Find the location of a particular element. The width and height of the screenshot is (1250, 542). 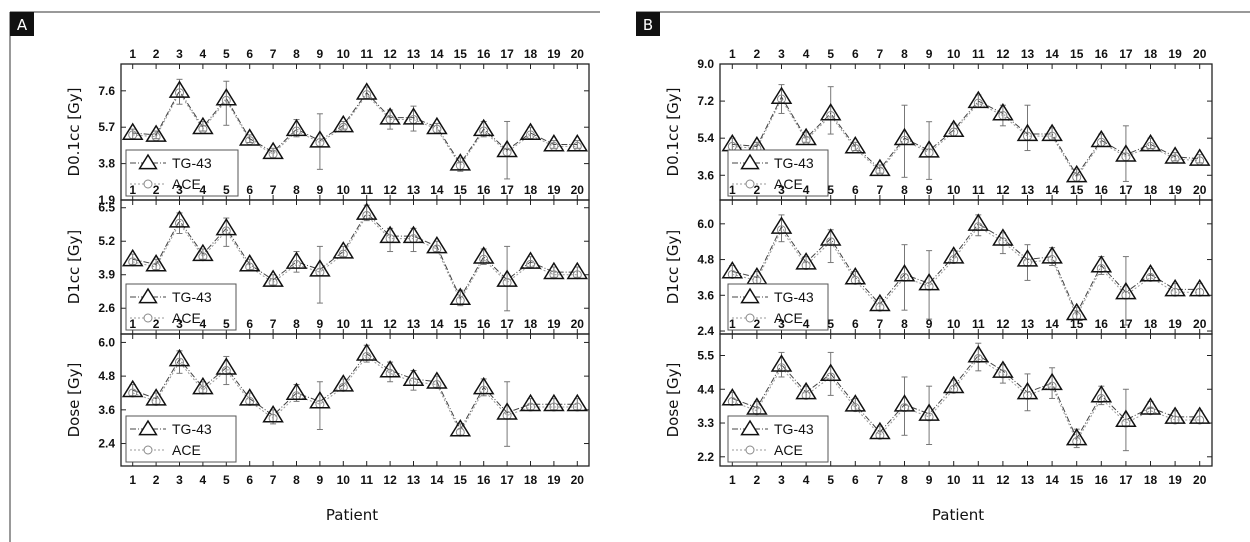

y-tick-label: 6.5 is located at coordinates (106, 208).